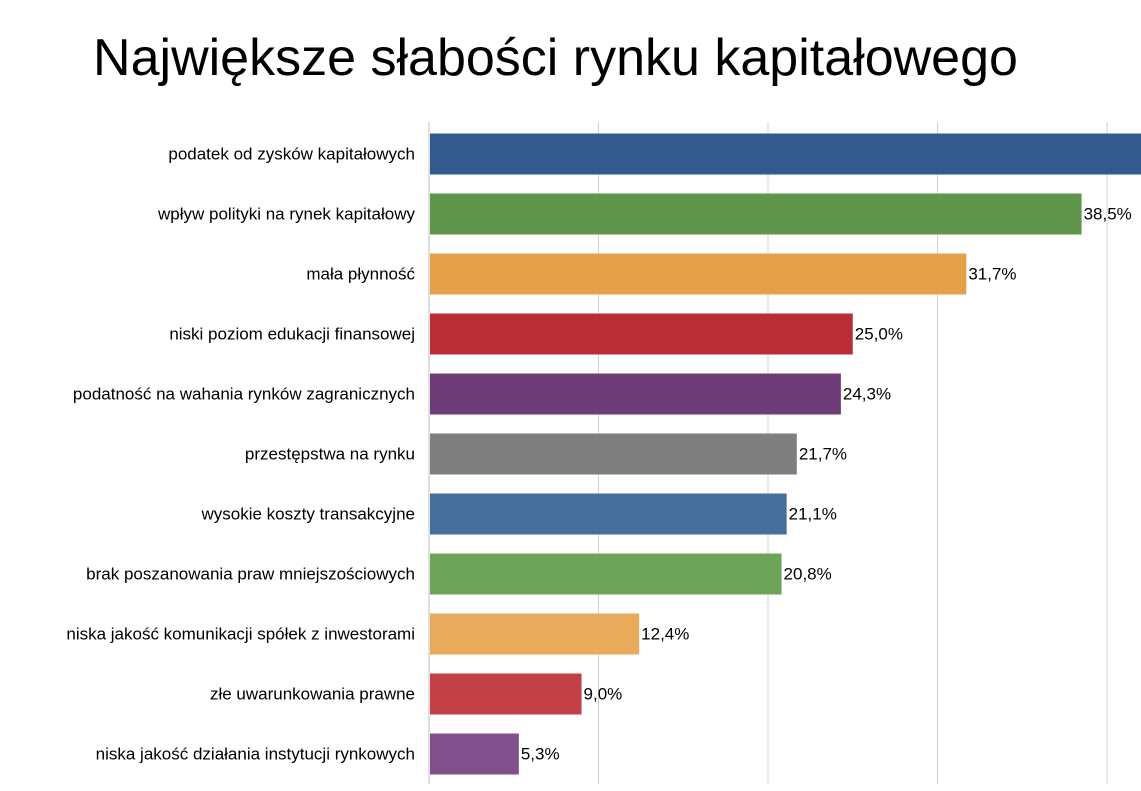 Image resolution: width=1141 pixels, height=791 pixels. Describe the element at coordinates (1108, 214) in the screenshot. I see `data-label: 38,5%` at that location.